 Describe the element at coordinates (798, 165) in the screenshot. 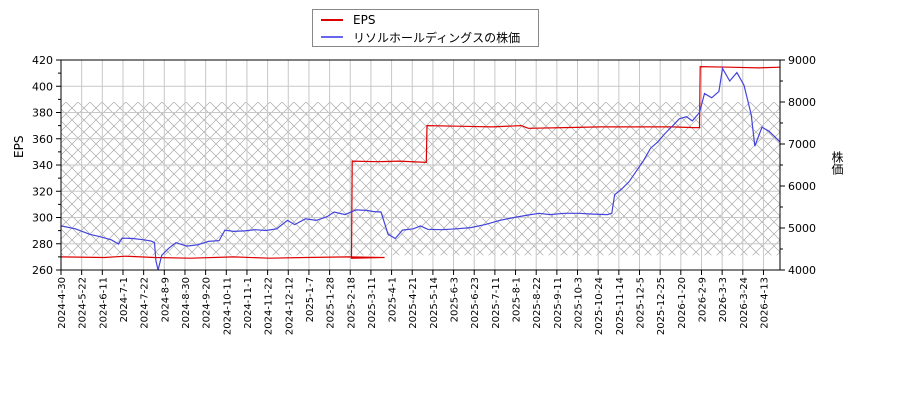

I see `right-axis-ticks: 4000 5000 6000 7000 8000 9000` at that location.